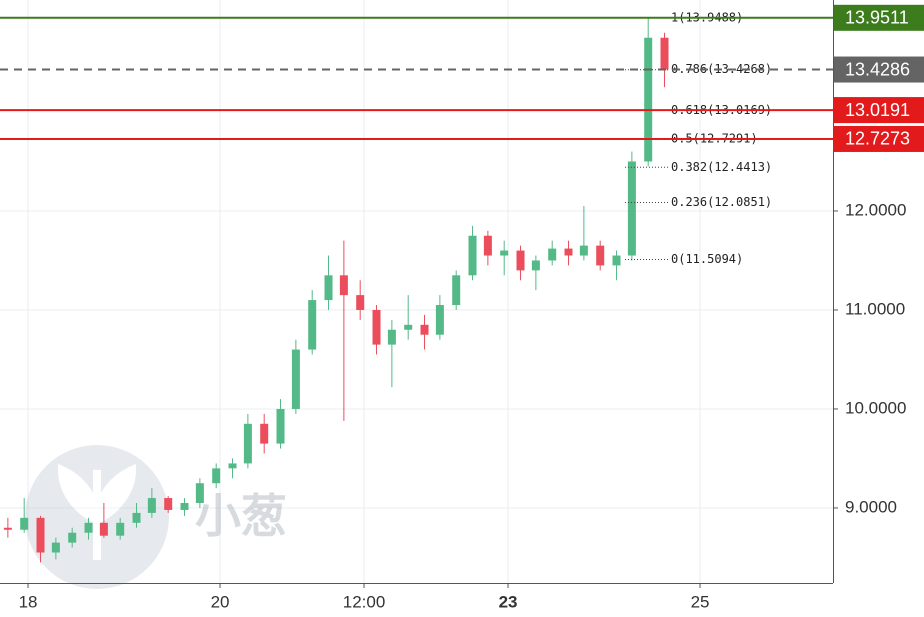 Image resolution: width=924 pixels, height=617 pixels. I want to click on watermark-logo, so click(97, 517).